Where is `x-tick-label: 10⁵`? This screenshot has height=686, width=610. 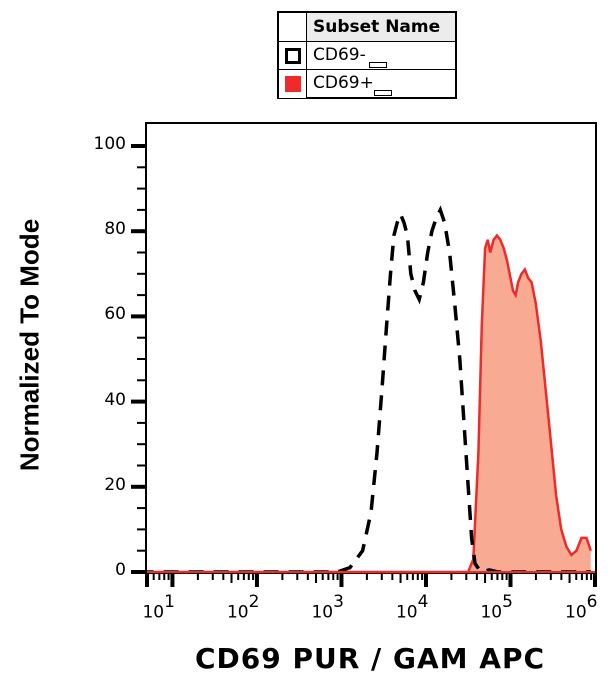
x-tick-label: 10⁵ is located at coordinates (496, 607).